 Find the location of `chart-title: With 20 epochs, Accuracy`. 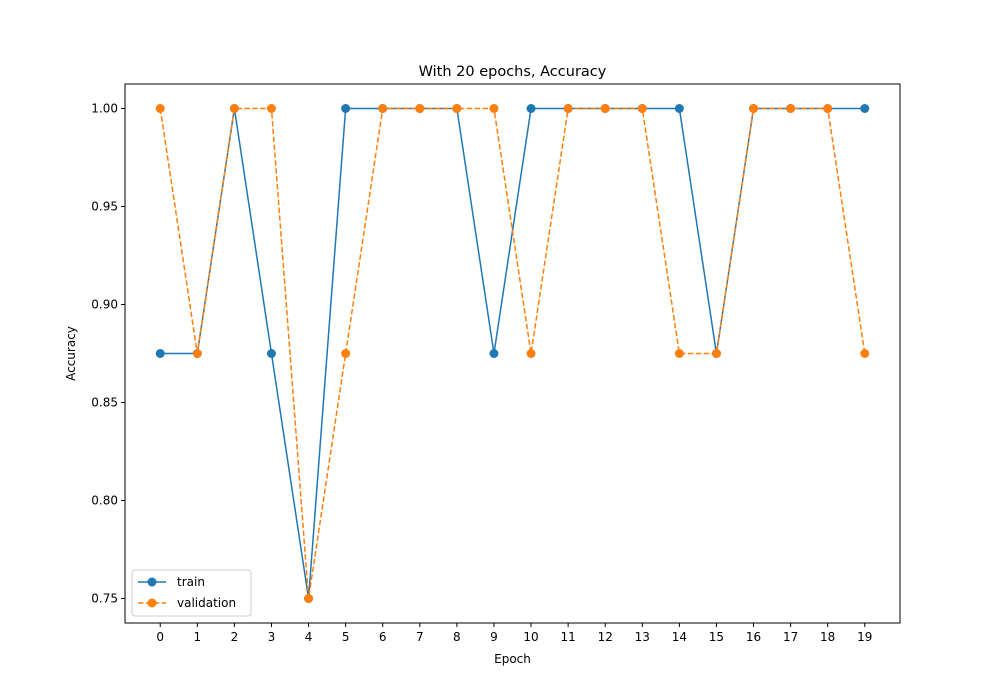

chart-title: With 20 epochs, Accuracy is located at coordinates (513, 72).